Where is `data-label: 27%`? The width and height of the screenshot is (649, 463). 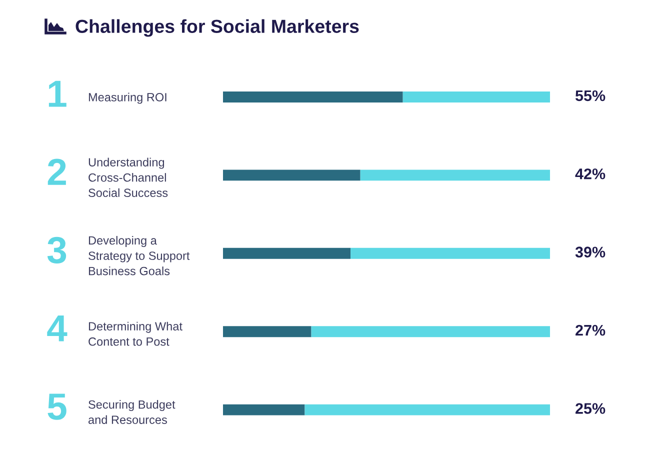 data-label: 27% is located at coordinates (591, 330).